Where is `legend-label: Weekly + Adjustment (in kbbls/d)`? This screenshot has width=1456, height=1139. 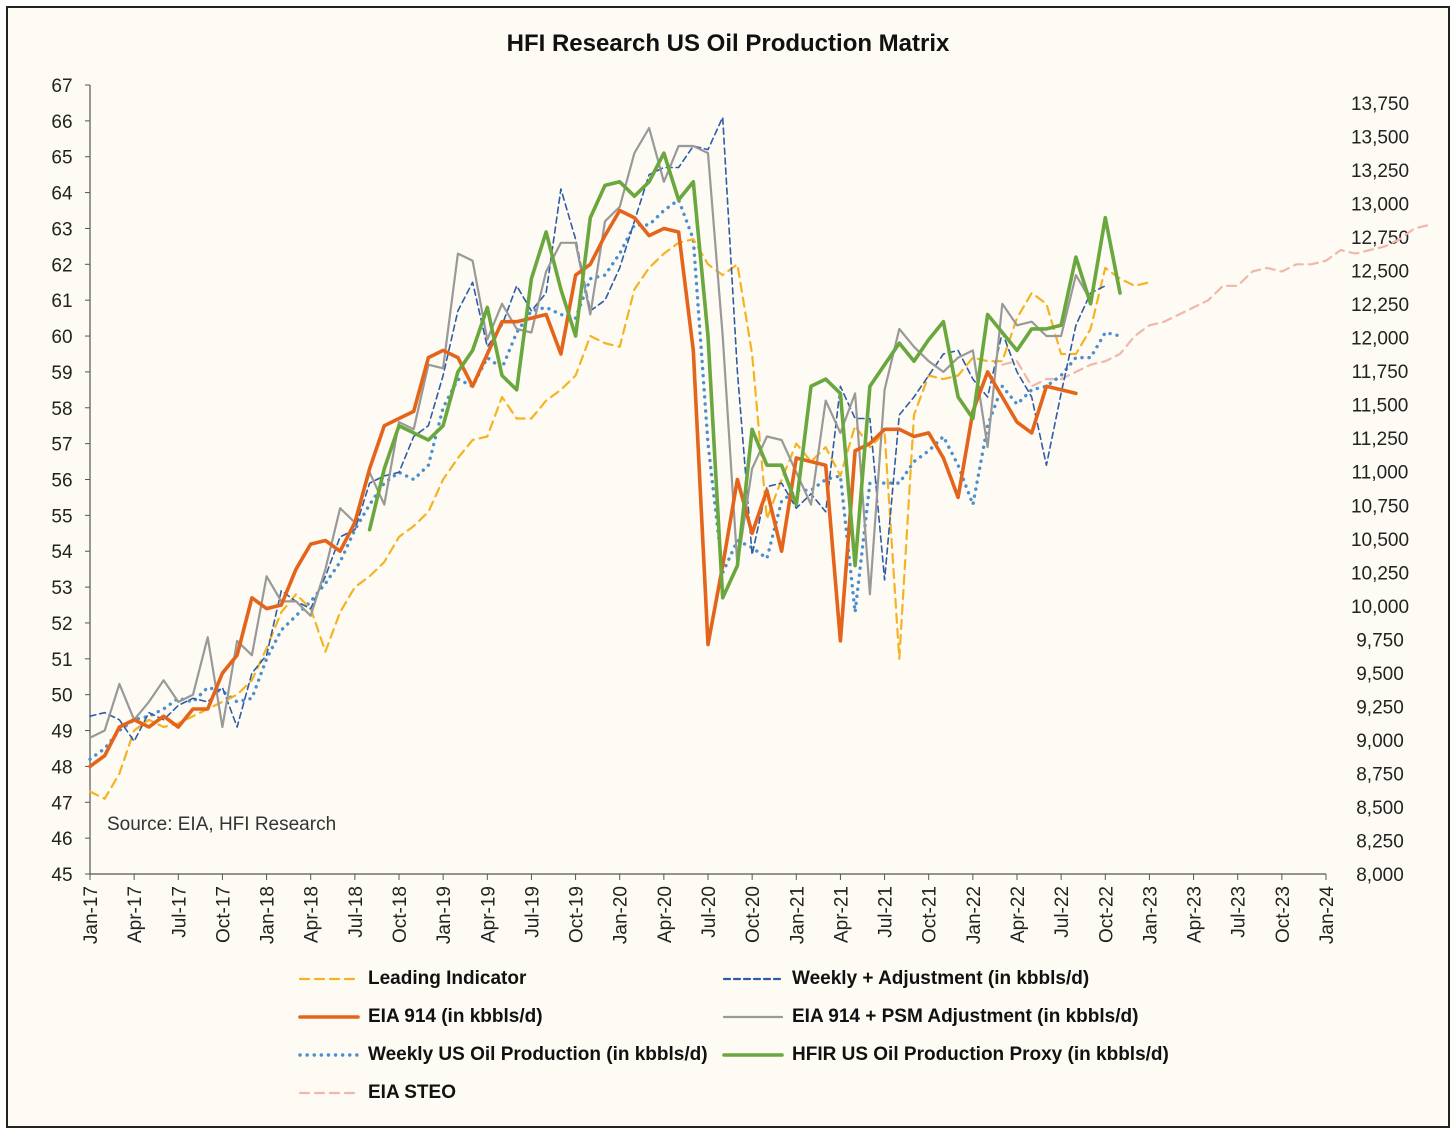 legend-label: Weekly + Adjustment (in kbbls/d) is located at coordinates (941, 978).